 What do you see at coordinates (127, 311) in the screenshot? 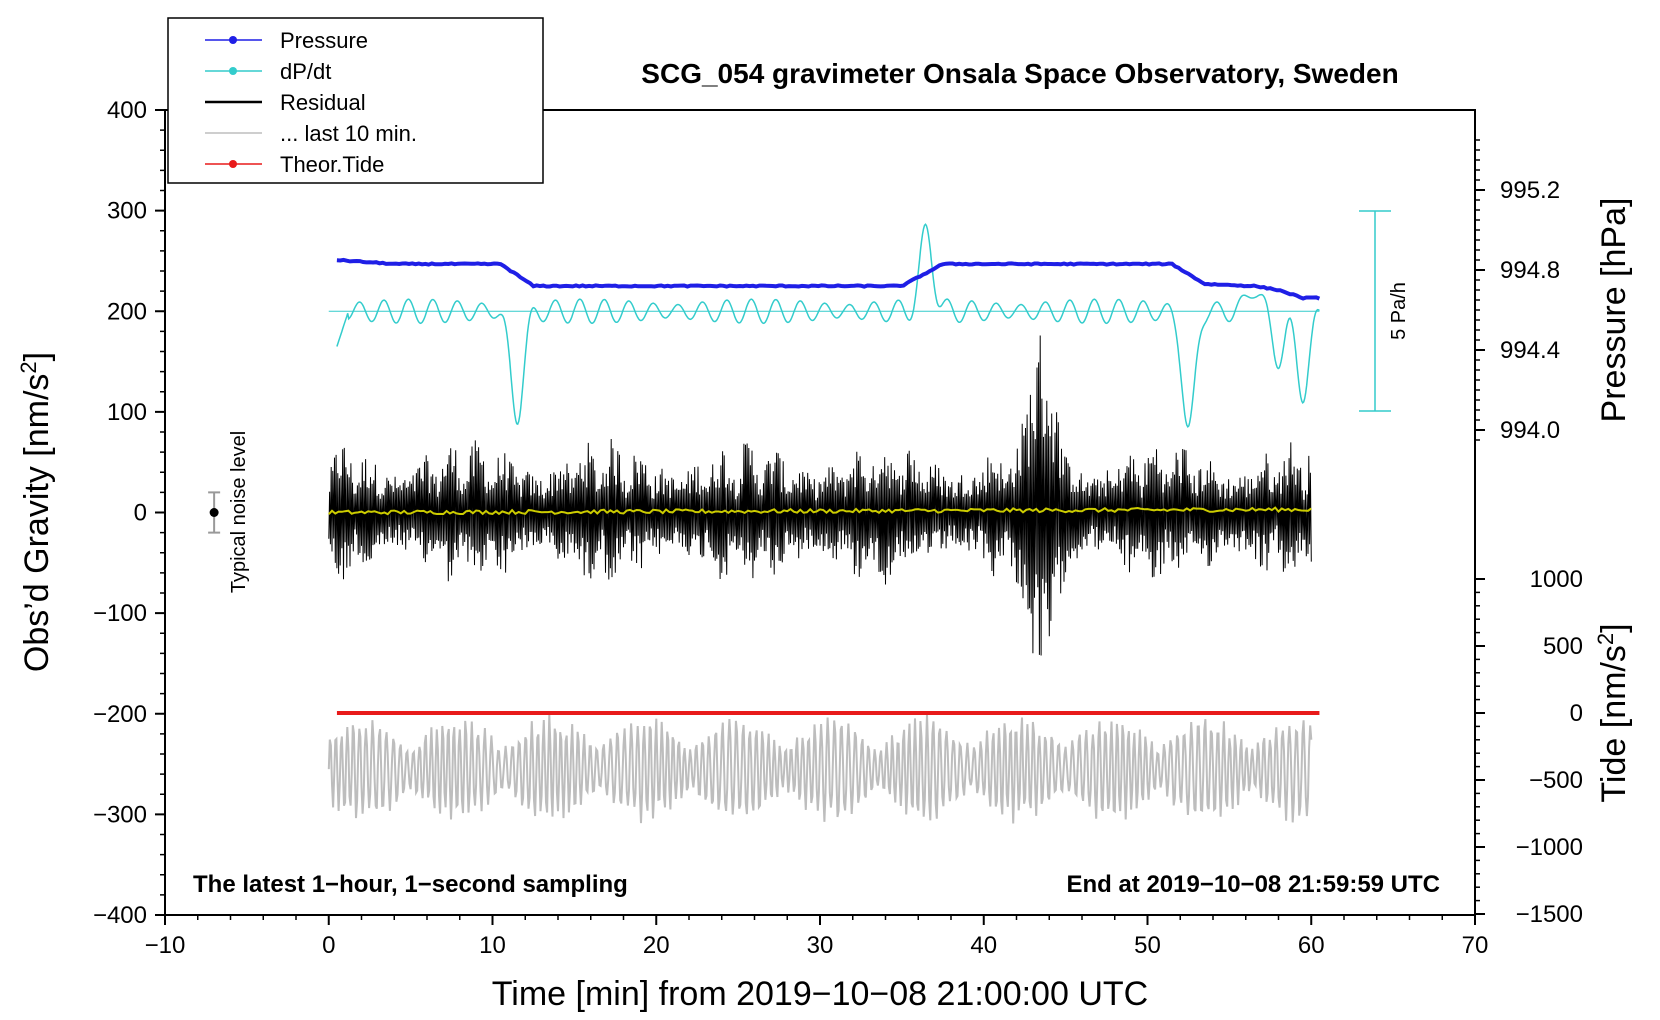
I see `y-left-tick-label: 200` at bounding box center [127, 311].